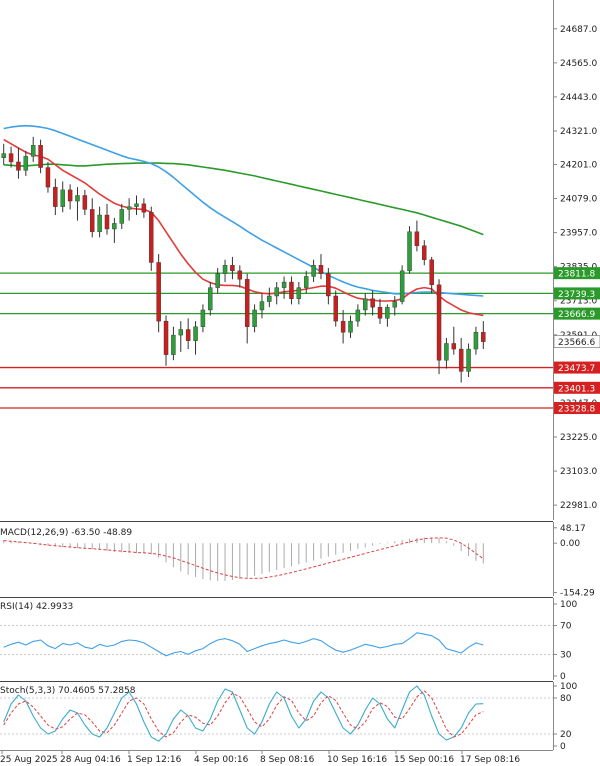 The width and height of the screenshot is (600, 766). I want to click on current-price-label: 23566.6, so click(576, 343).